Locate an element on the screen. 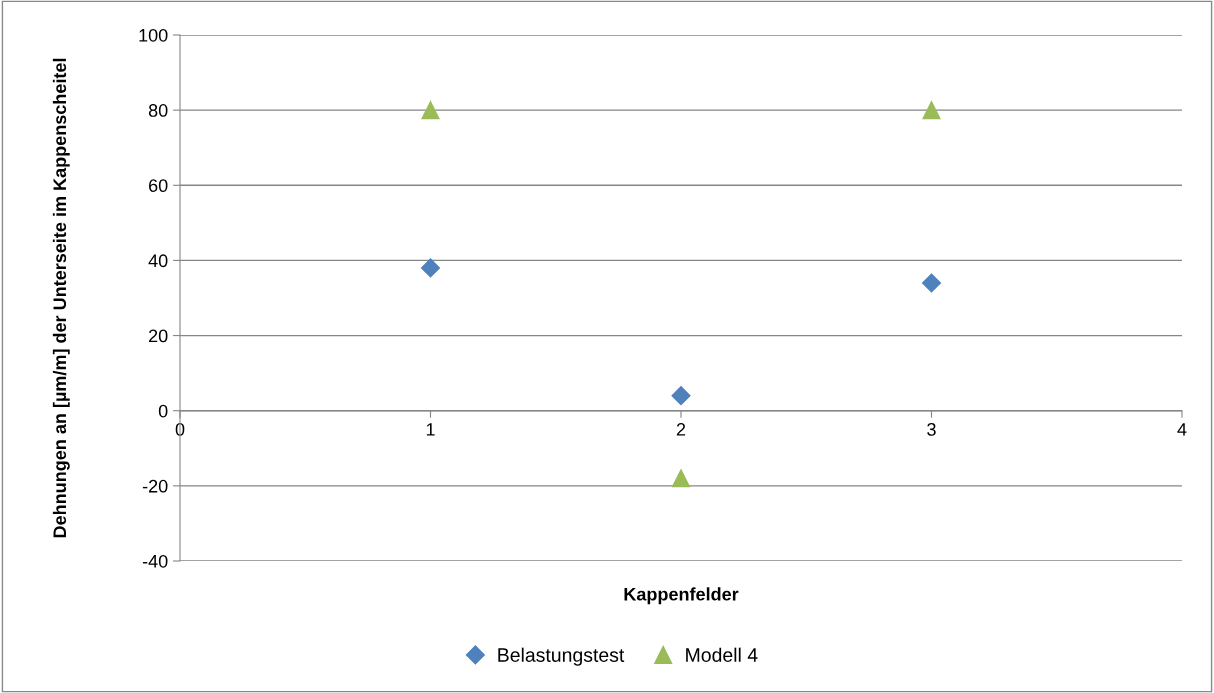  y-tick-label: 100 is located at coordinates (153, 35).